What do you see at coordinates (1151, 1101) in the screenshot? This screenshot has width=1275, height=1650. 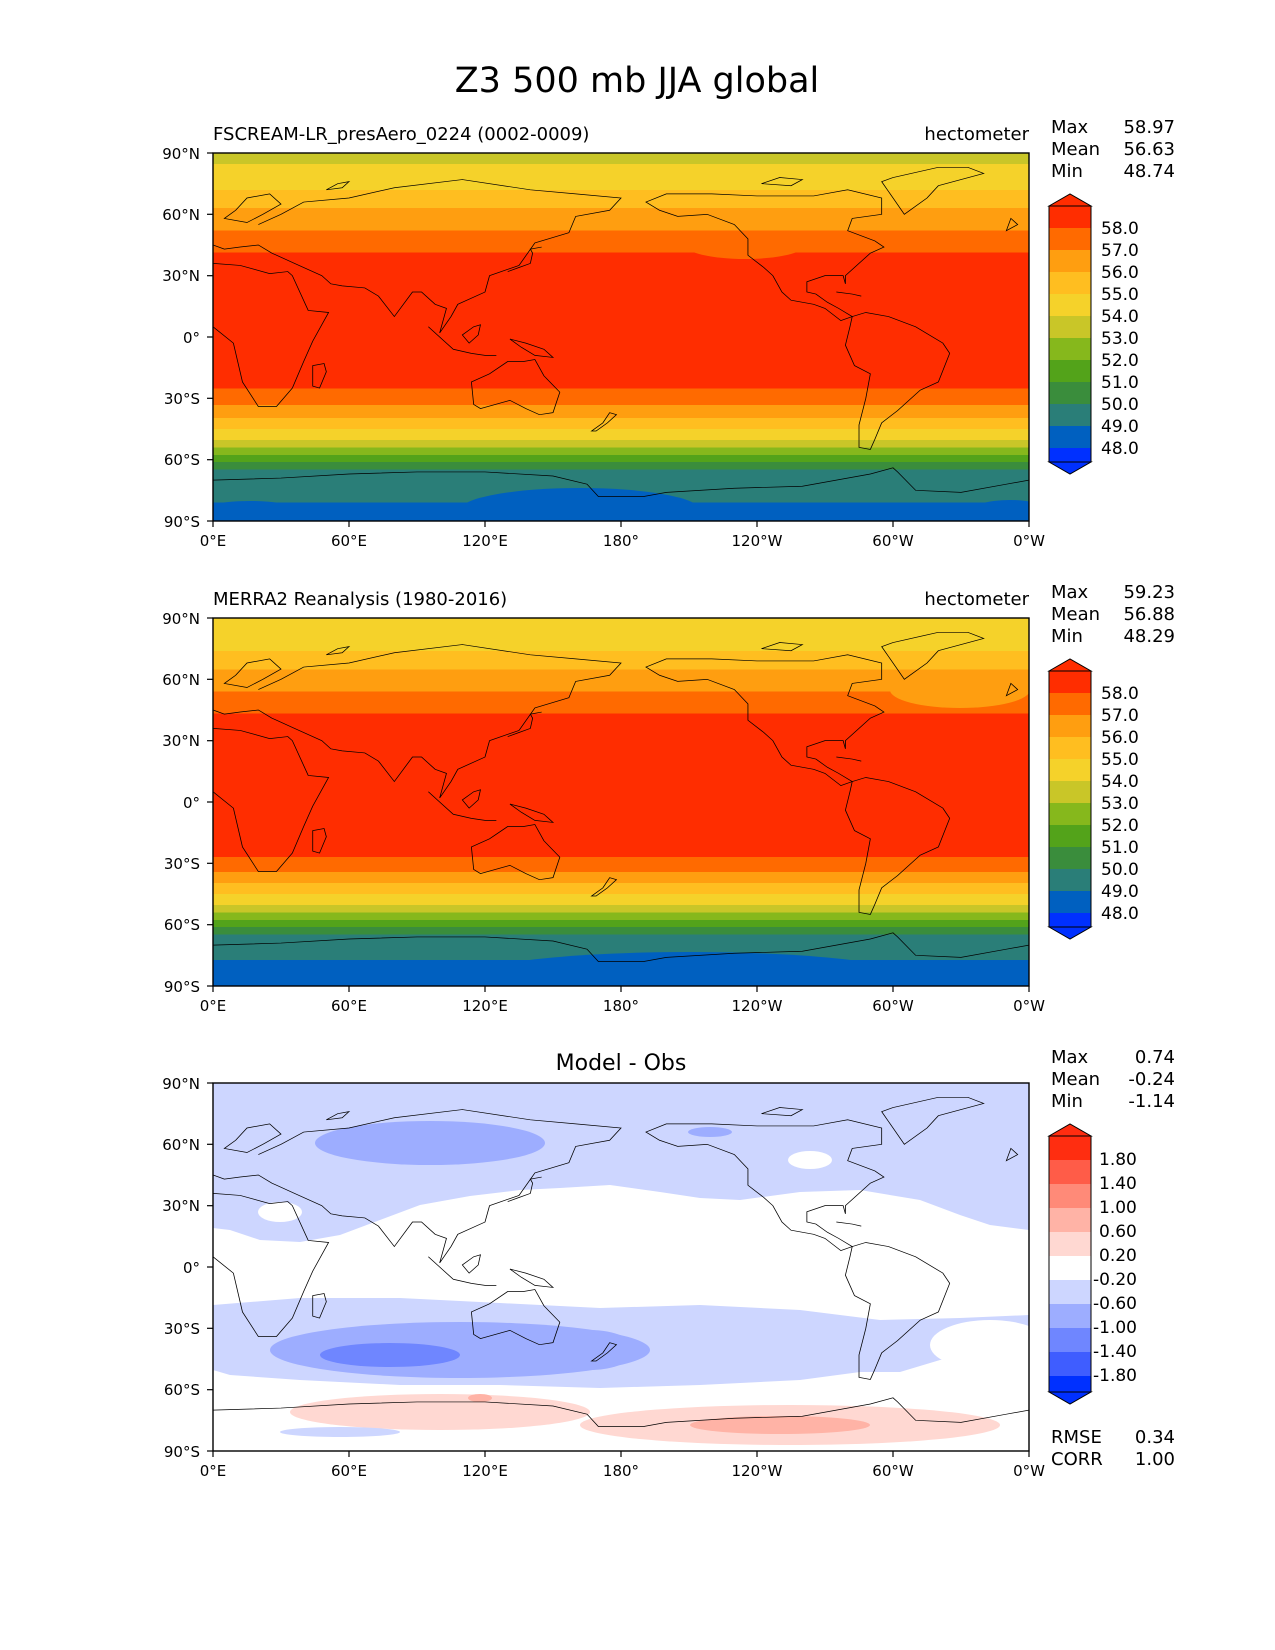 I see `stat-min: -1.14` at bounding box center [1151, 1101].